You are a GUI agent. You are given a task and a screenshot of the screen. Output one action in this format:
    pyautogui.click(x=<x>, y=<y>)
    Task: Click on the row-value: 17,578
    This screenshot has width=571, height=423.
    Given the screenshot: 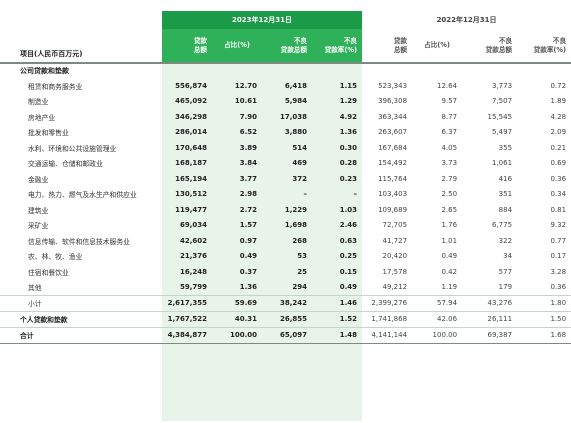 What is the action you would take?
    pyautogui.click(x=395, y=271)
    